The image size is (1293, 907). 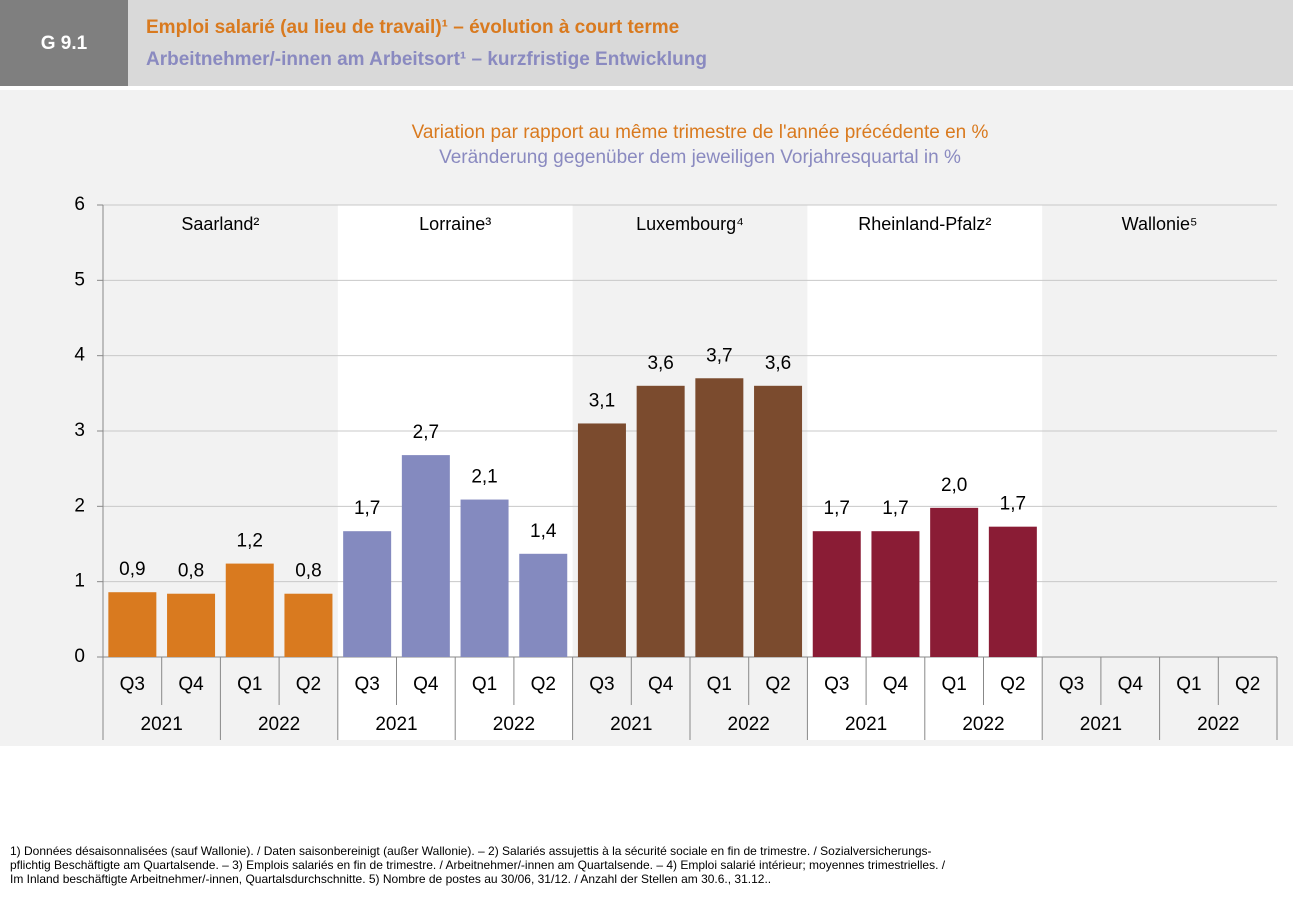 I want to click on value-label: 2,7, so click(x=426, y=432).